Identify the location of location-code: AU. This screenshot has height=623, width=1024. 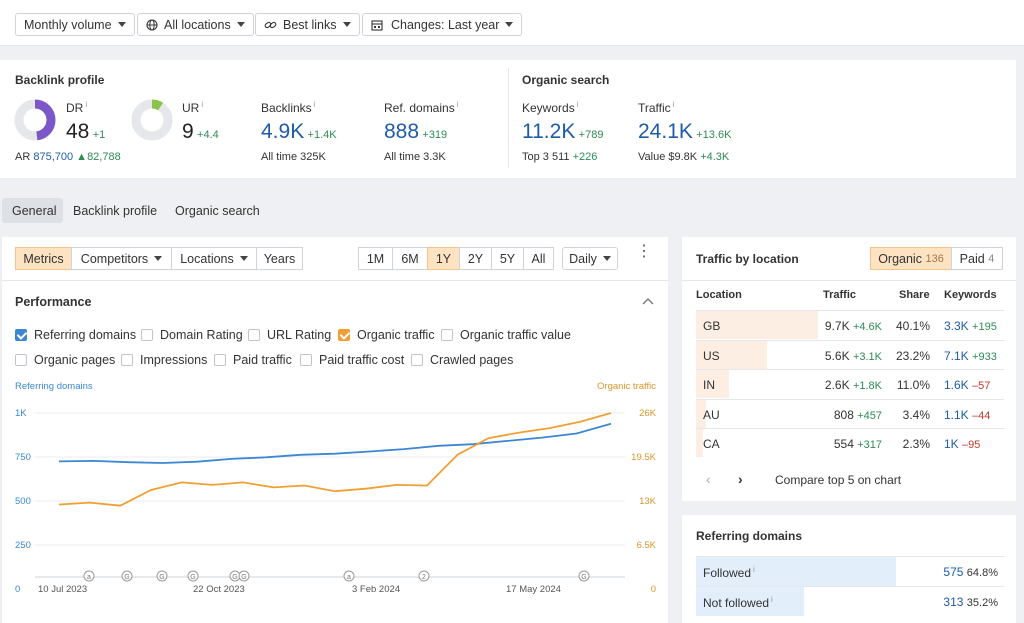
(711, 414).